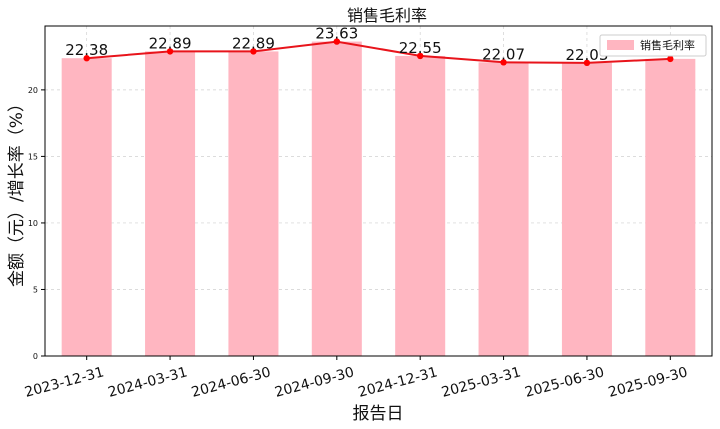  I want to click on data-label: 22.38, so click(86, 50).